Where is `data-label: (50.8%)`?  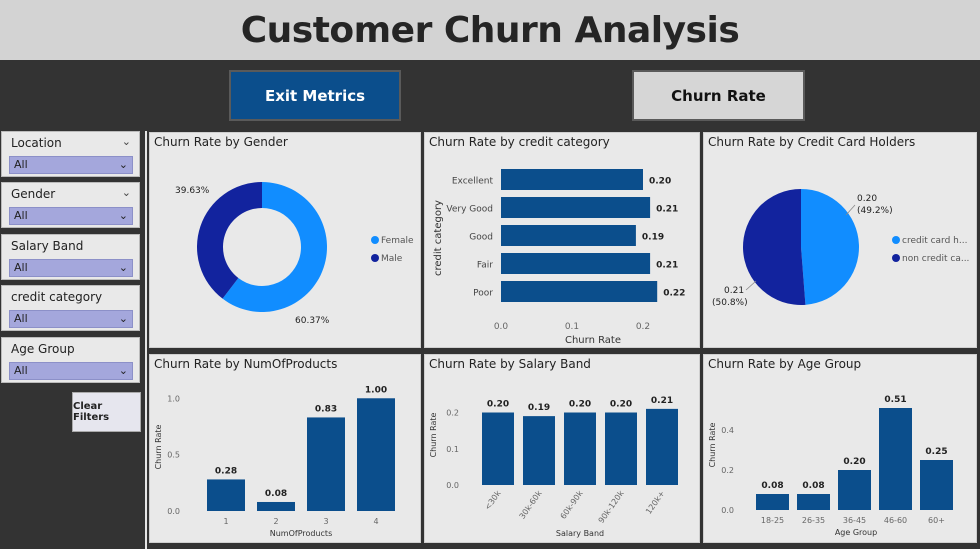
data-label: (50.8%) is located at coordinates (730, 303).